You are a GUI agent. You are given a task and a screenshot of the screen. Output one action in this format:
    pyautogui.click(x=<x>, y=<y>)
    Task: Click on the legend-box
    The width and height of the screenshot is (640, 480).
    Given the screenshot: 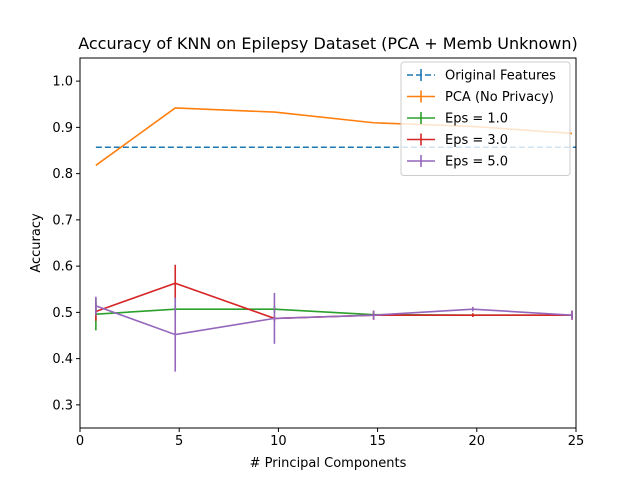 What is the action you would take?
    pyautogui.click(x=485, y=118)
    